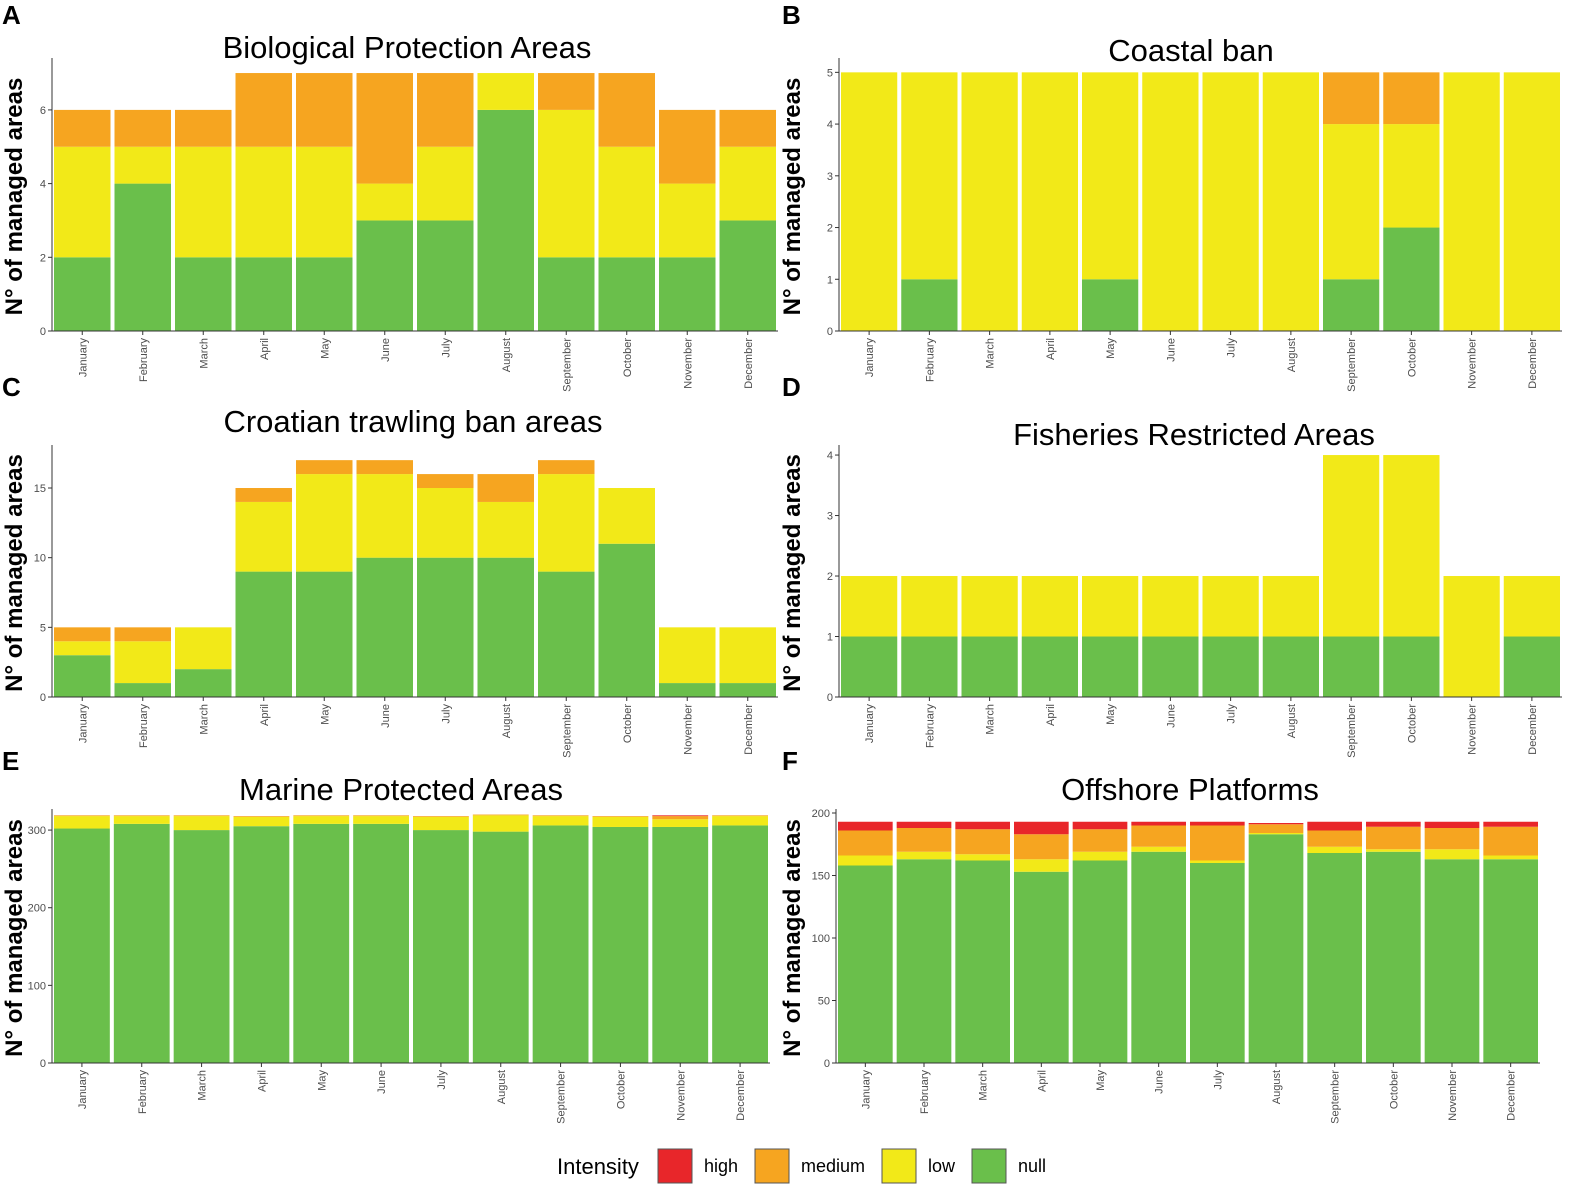 This screenshot has width=1574, height=1190. I want to click on legend-item-null: null, so click(1008, 1166).